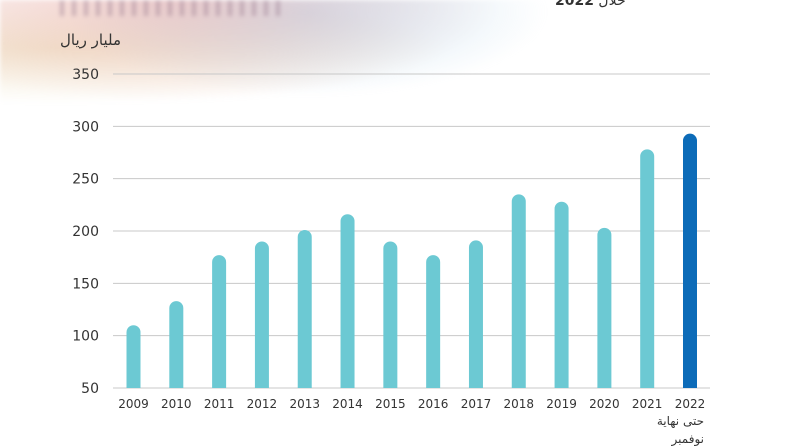 The width and height of the screenshot is (792, 448). Describe the element at coordinates (85, 180) in the screenshot. I see `y-tick-label: 250` at that location.